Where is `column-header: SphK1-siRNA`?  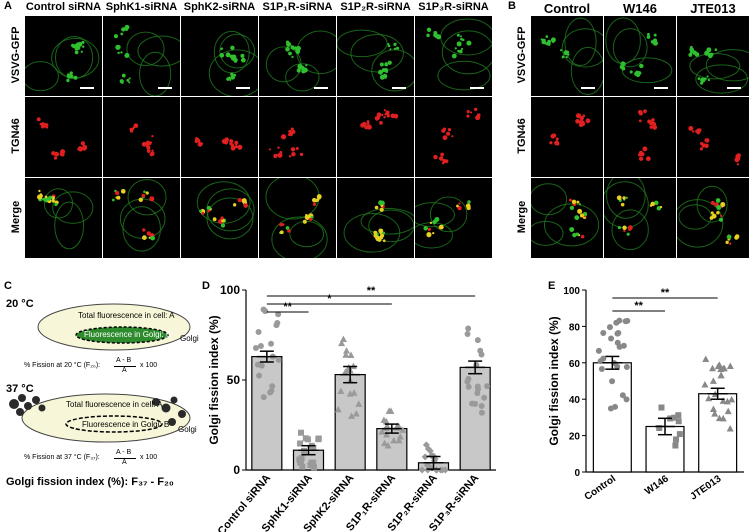 column-header: SphK1-siRNA is located at coordinates (141, 7).